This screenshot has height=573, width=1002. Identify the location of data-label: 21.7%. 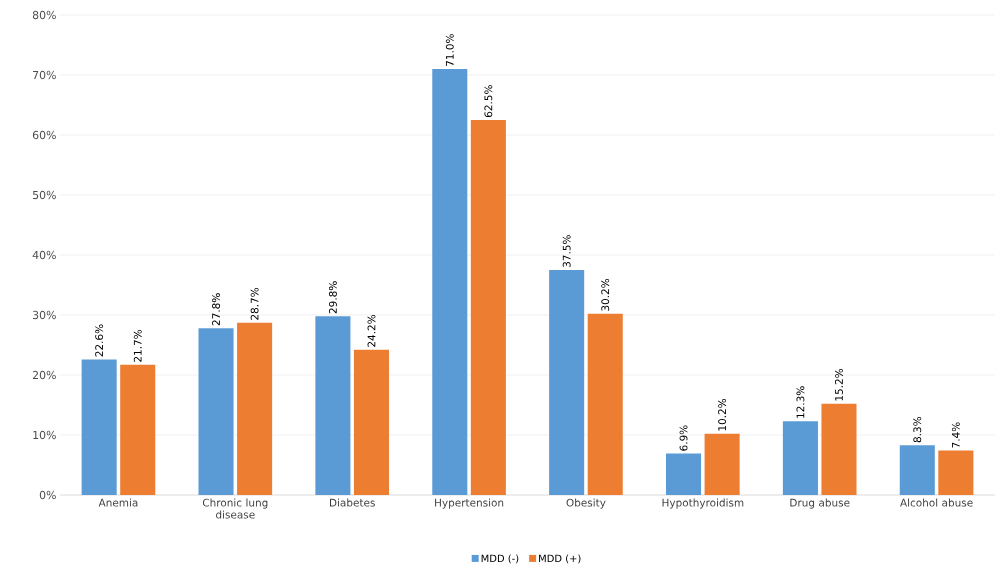
(137, 345).